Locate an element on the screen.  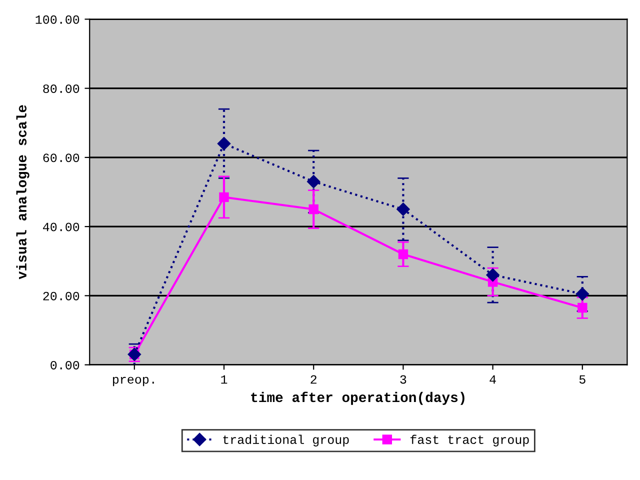
y-tick-label: 80.00 is located at coordinates (61, 88).